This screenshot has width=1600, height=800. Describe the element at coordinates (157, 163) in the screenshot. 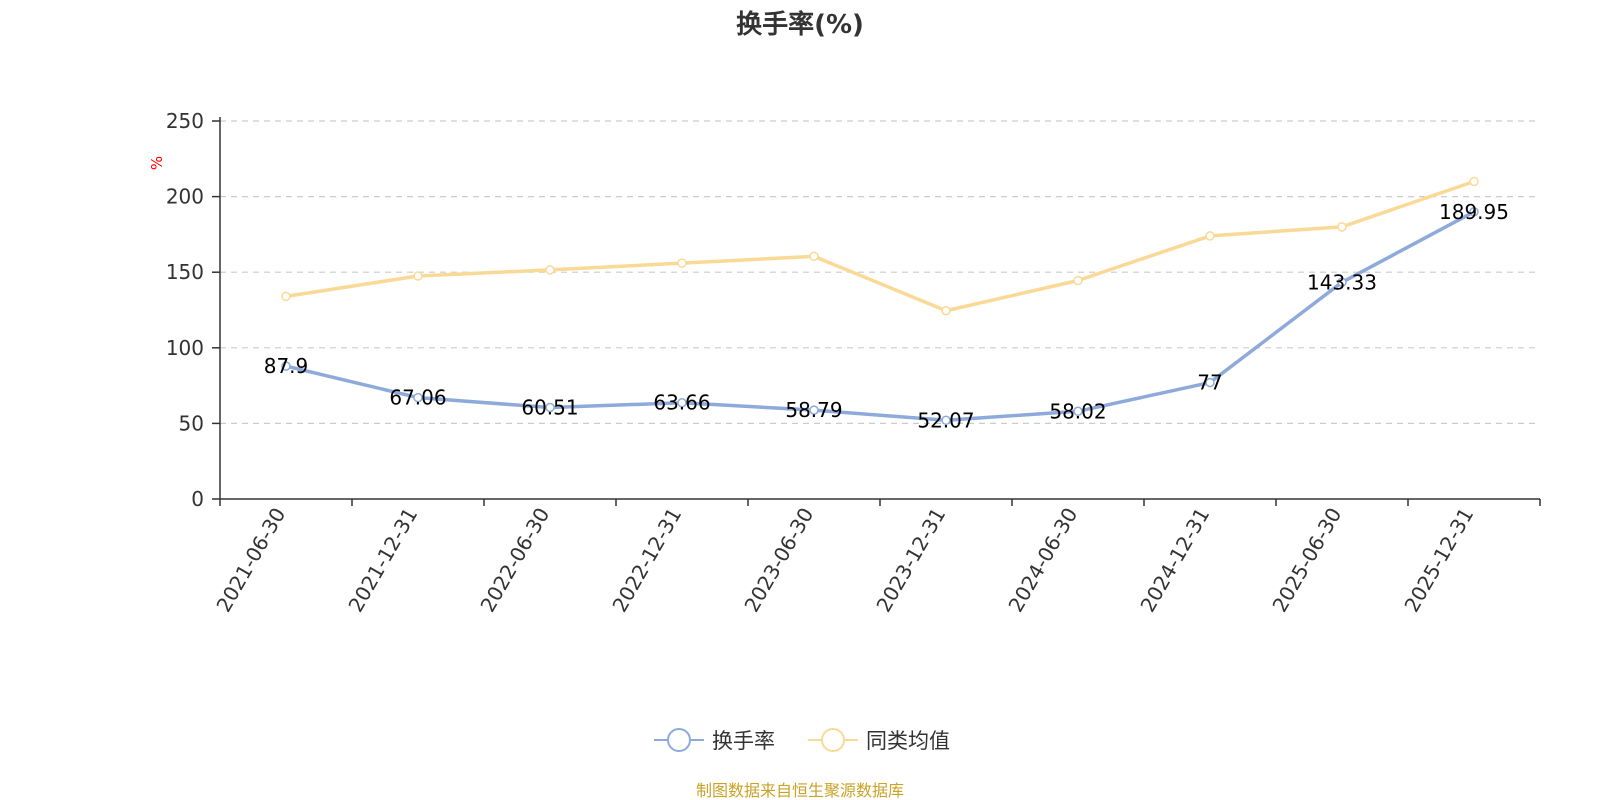

I see `y-axis-unit-label: %` at that location.